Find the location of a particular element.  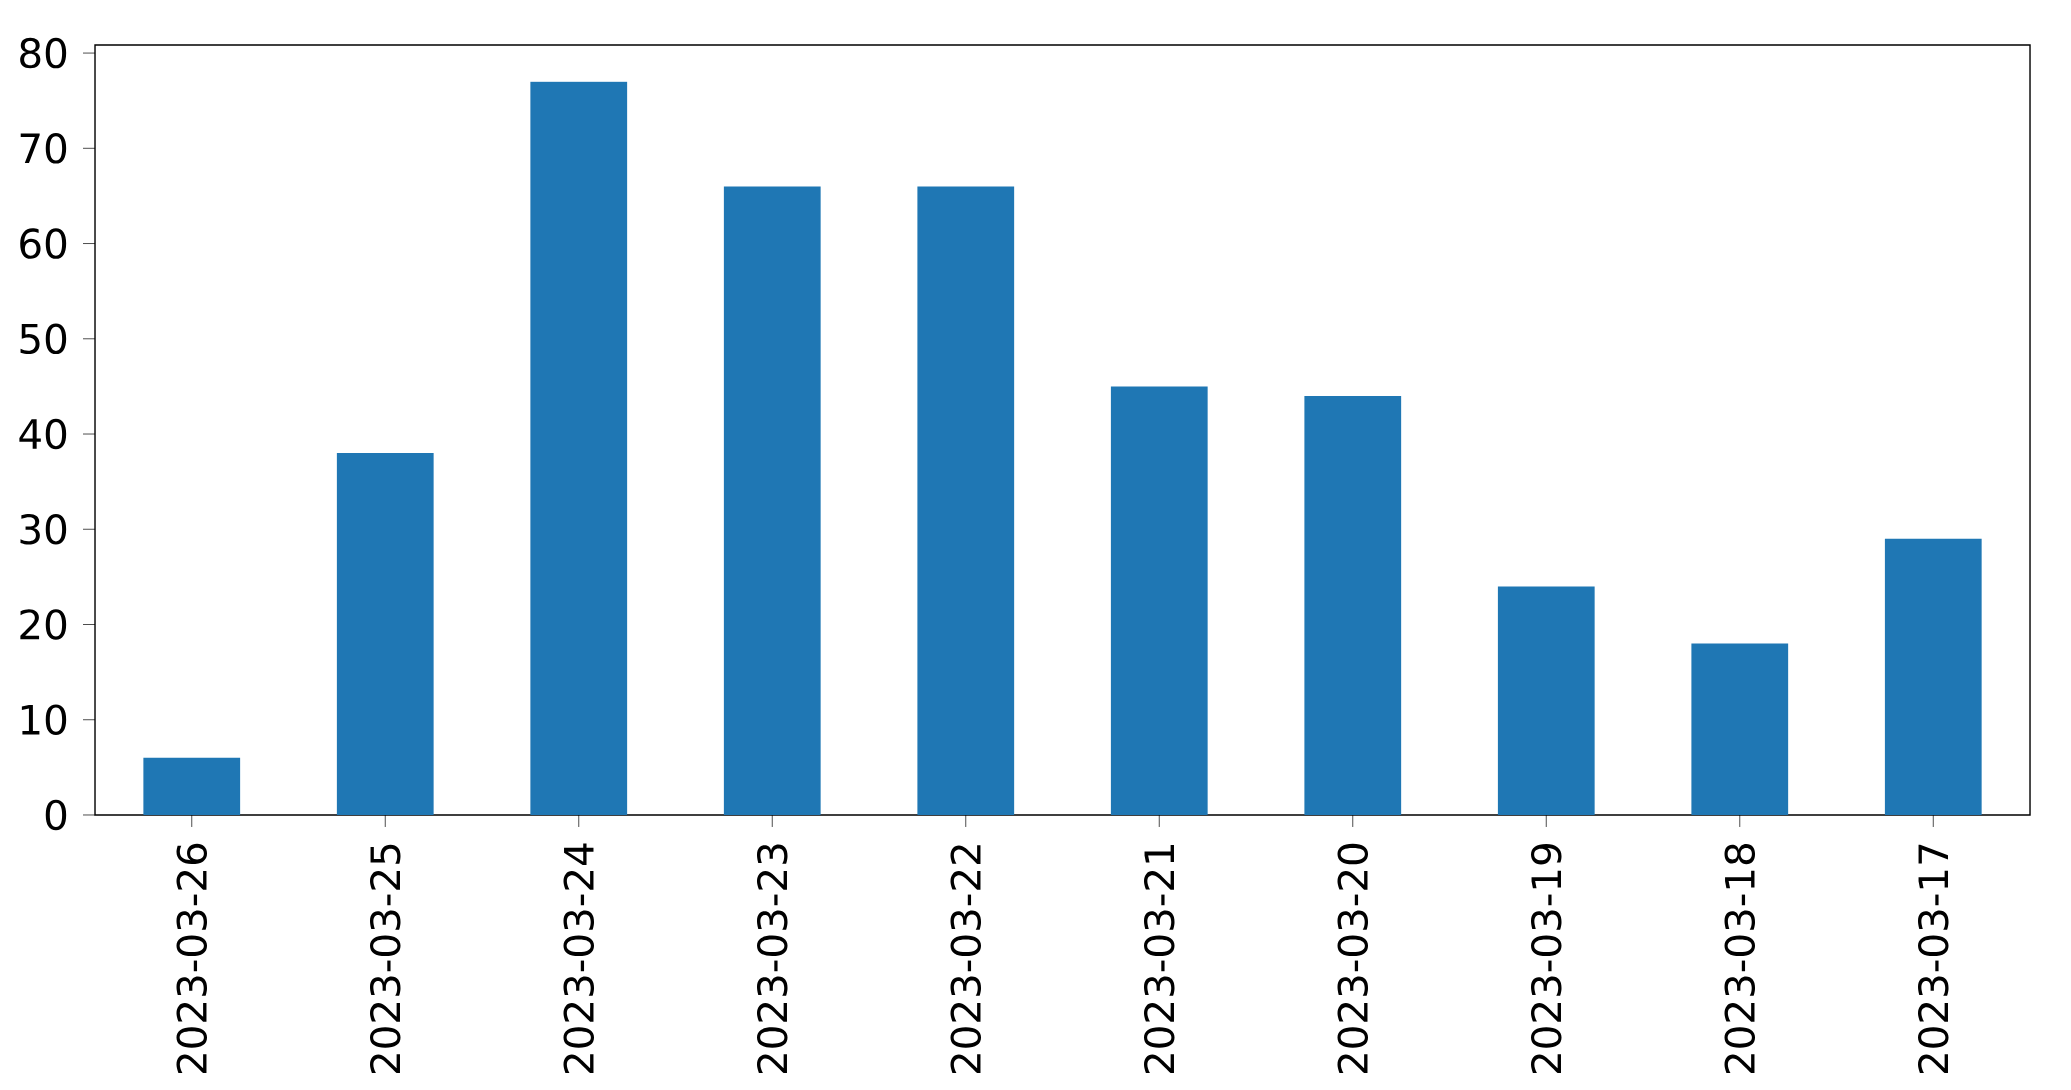

x-tick-label: 2023-03-19 is located at coordinates (1546, 959).